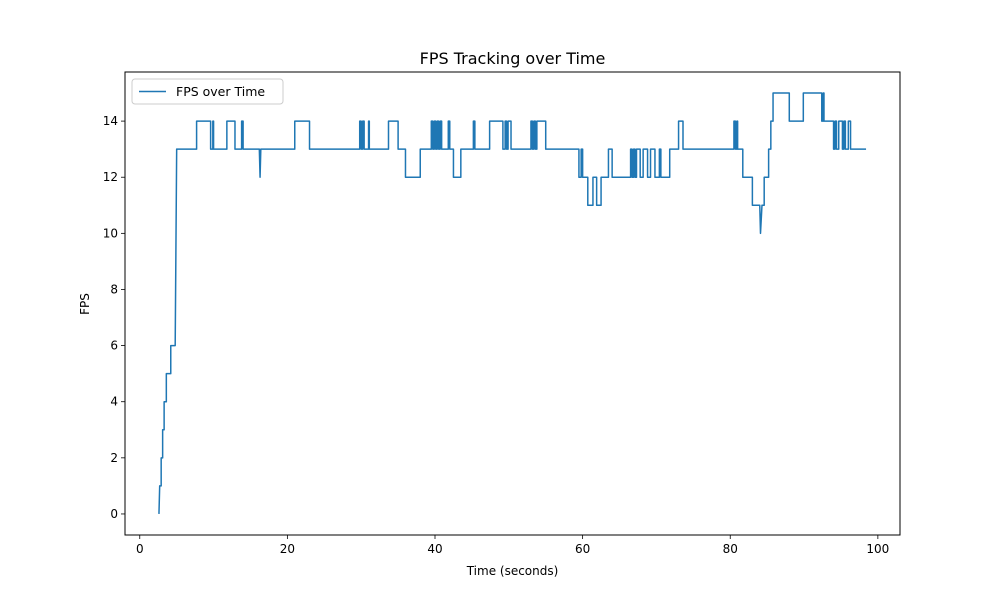 Image resolution: width=1000 pixels, height=600 pixels. I want to click on y-tick-label: 6, so click(114, 346).